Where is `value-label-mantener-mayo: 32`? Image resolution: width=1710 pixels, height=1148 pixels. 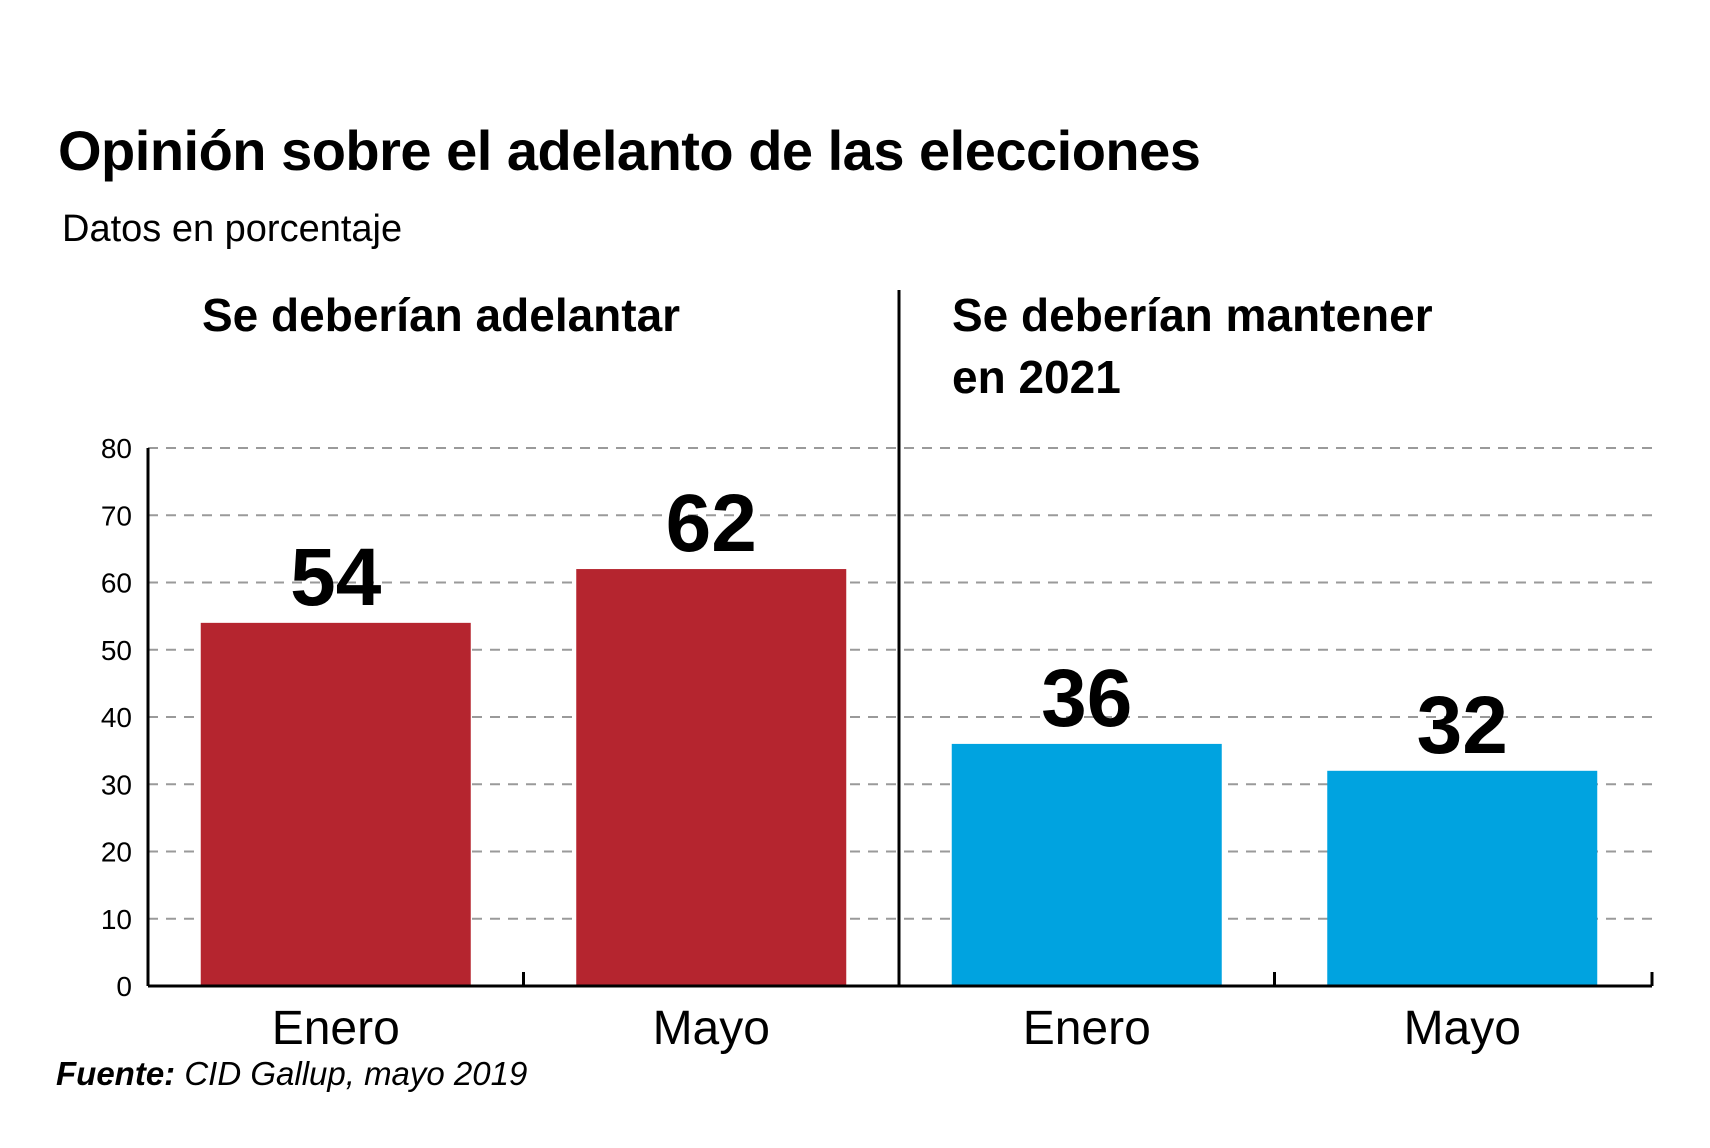 value-label-mantener-mayo: 32 is located at coordinates (1462, 725).